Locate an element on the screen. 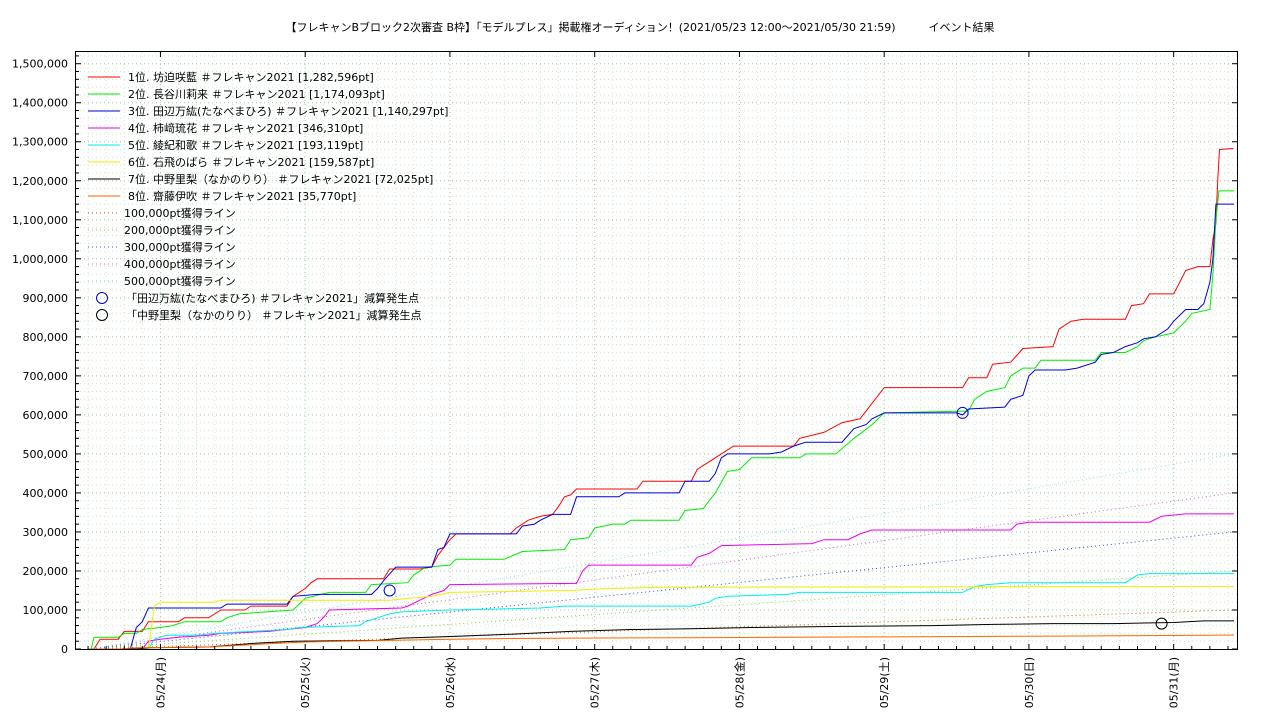  legend-label-13: 500,000pt獲得ライン is located at coordinates (180, 281).